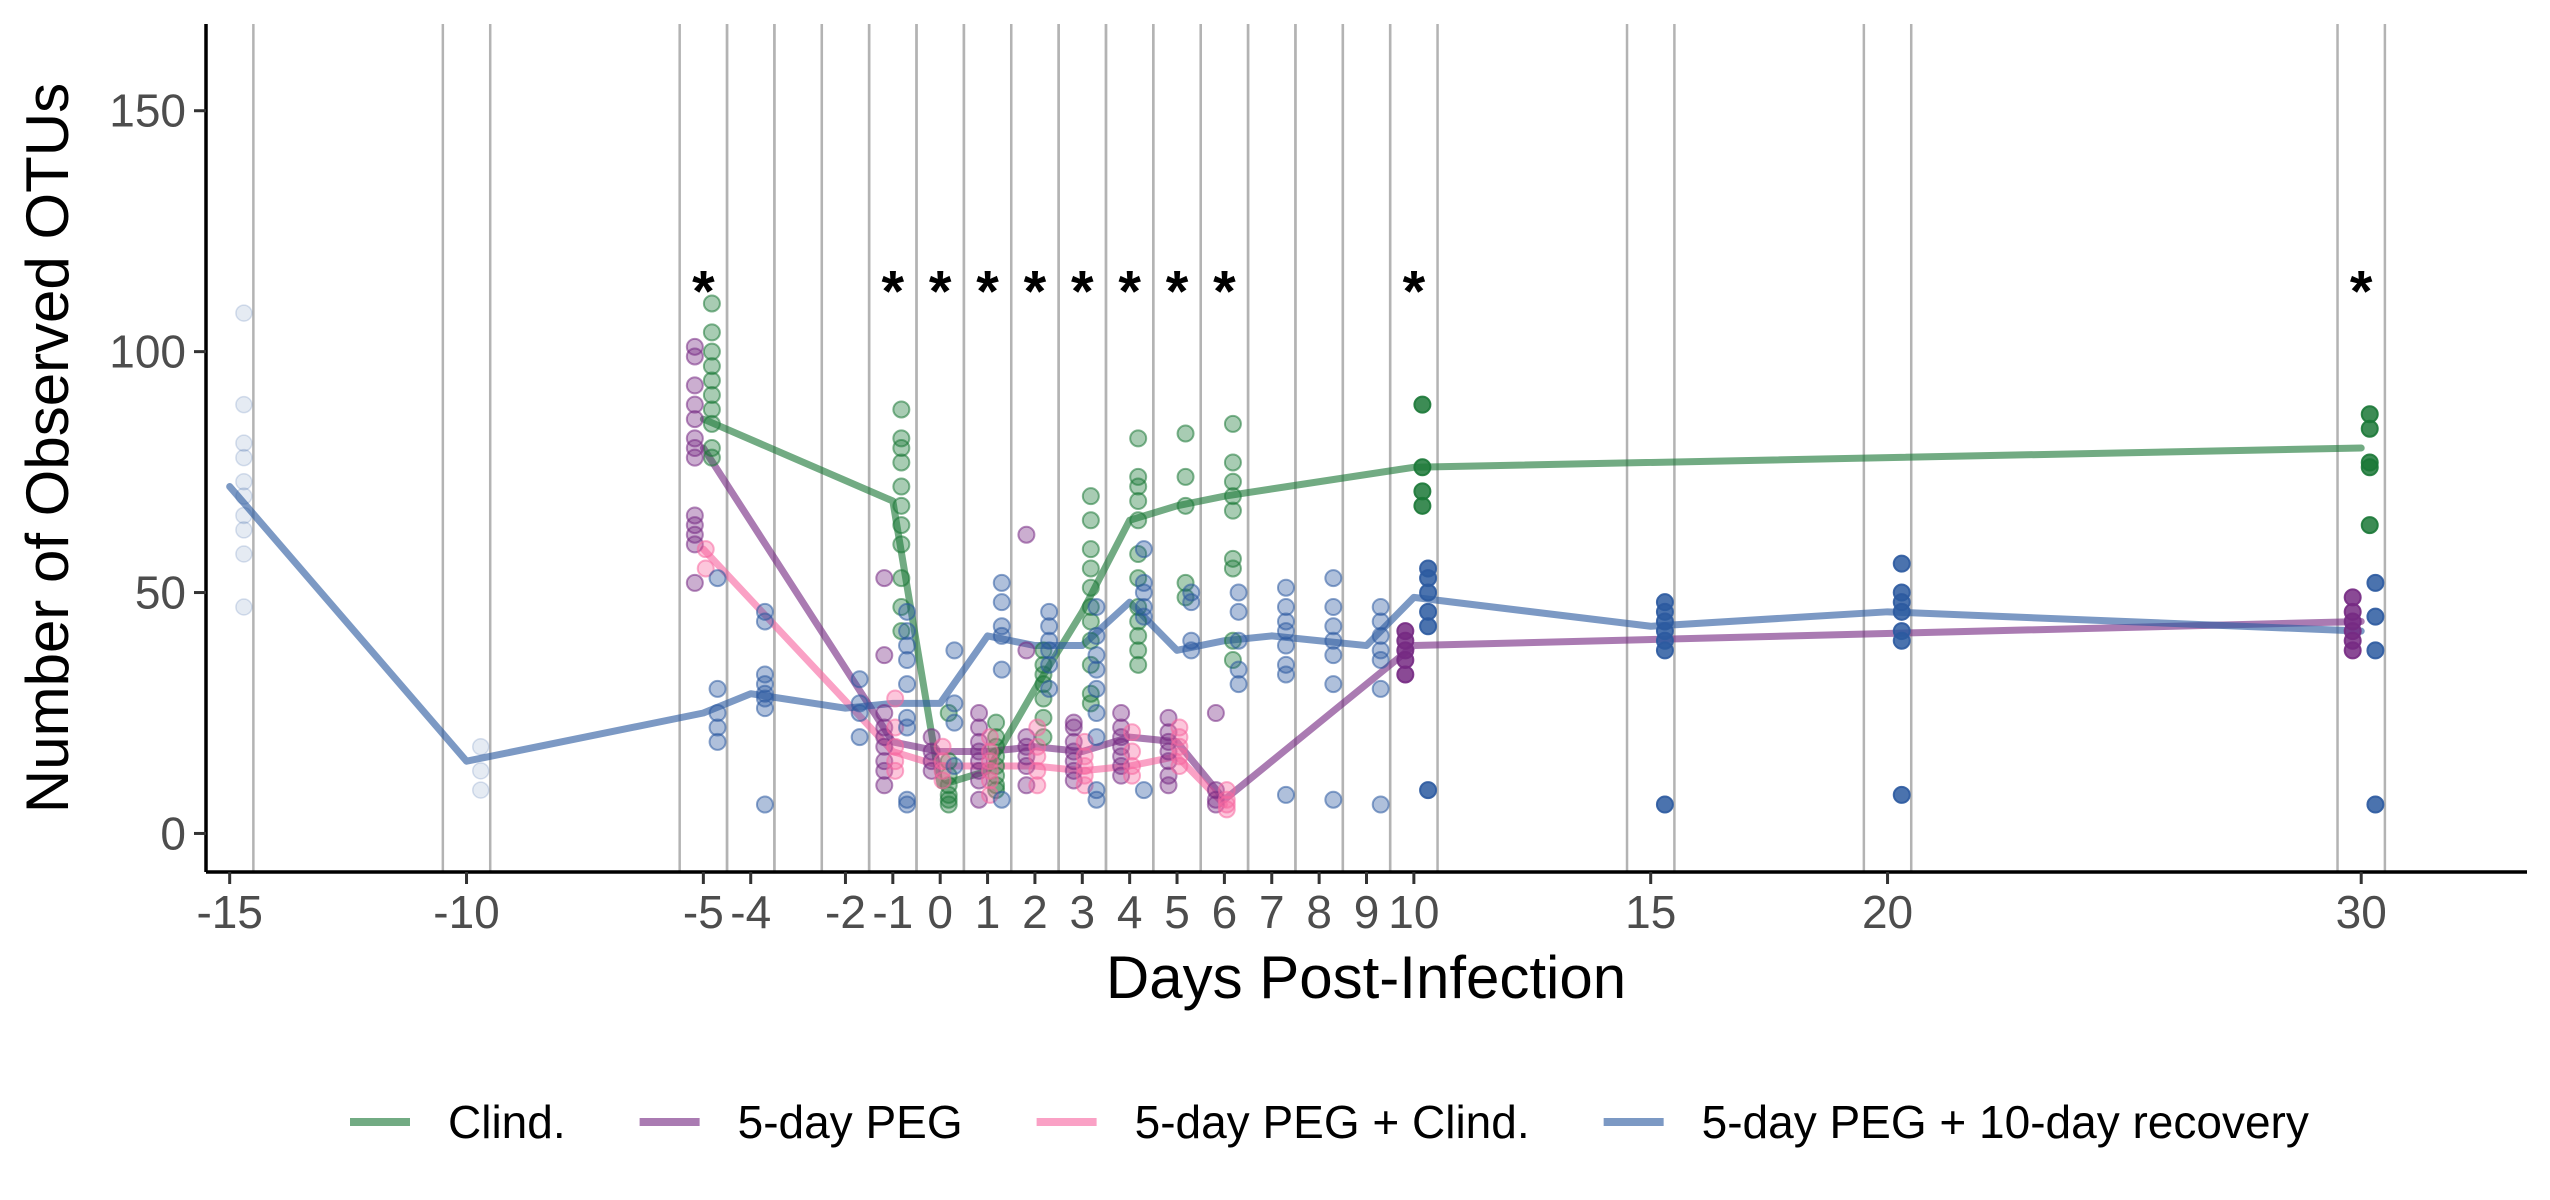 The height and width of the screenshot is (1200, 2550). I want to click on x-tick-label: 8, so click(1319, 912).